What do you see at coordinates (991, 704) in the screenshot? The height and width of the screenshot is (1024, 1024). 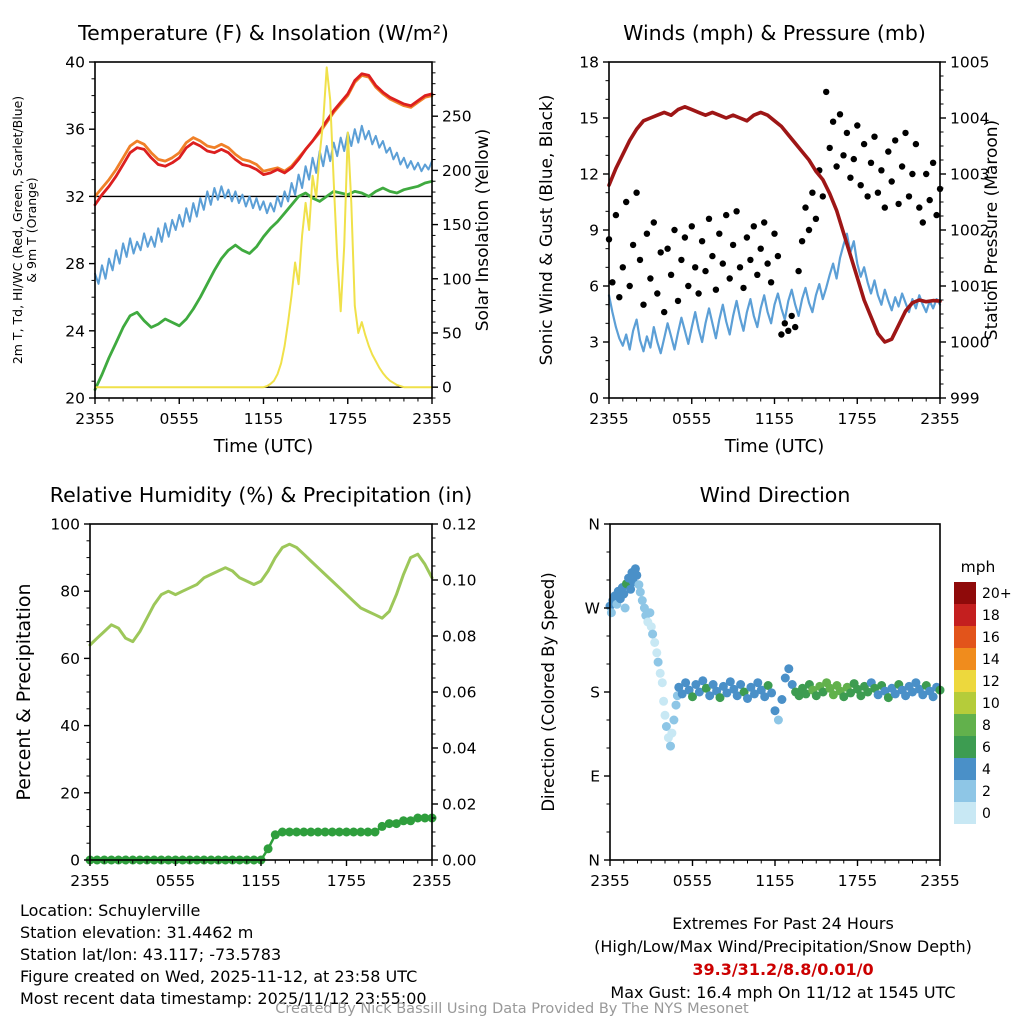 I see `svg-text: 10` at bounding box center [991, 704].